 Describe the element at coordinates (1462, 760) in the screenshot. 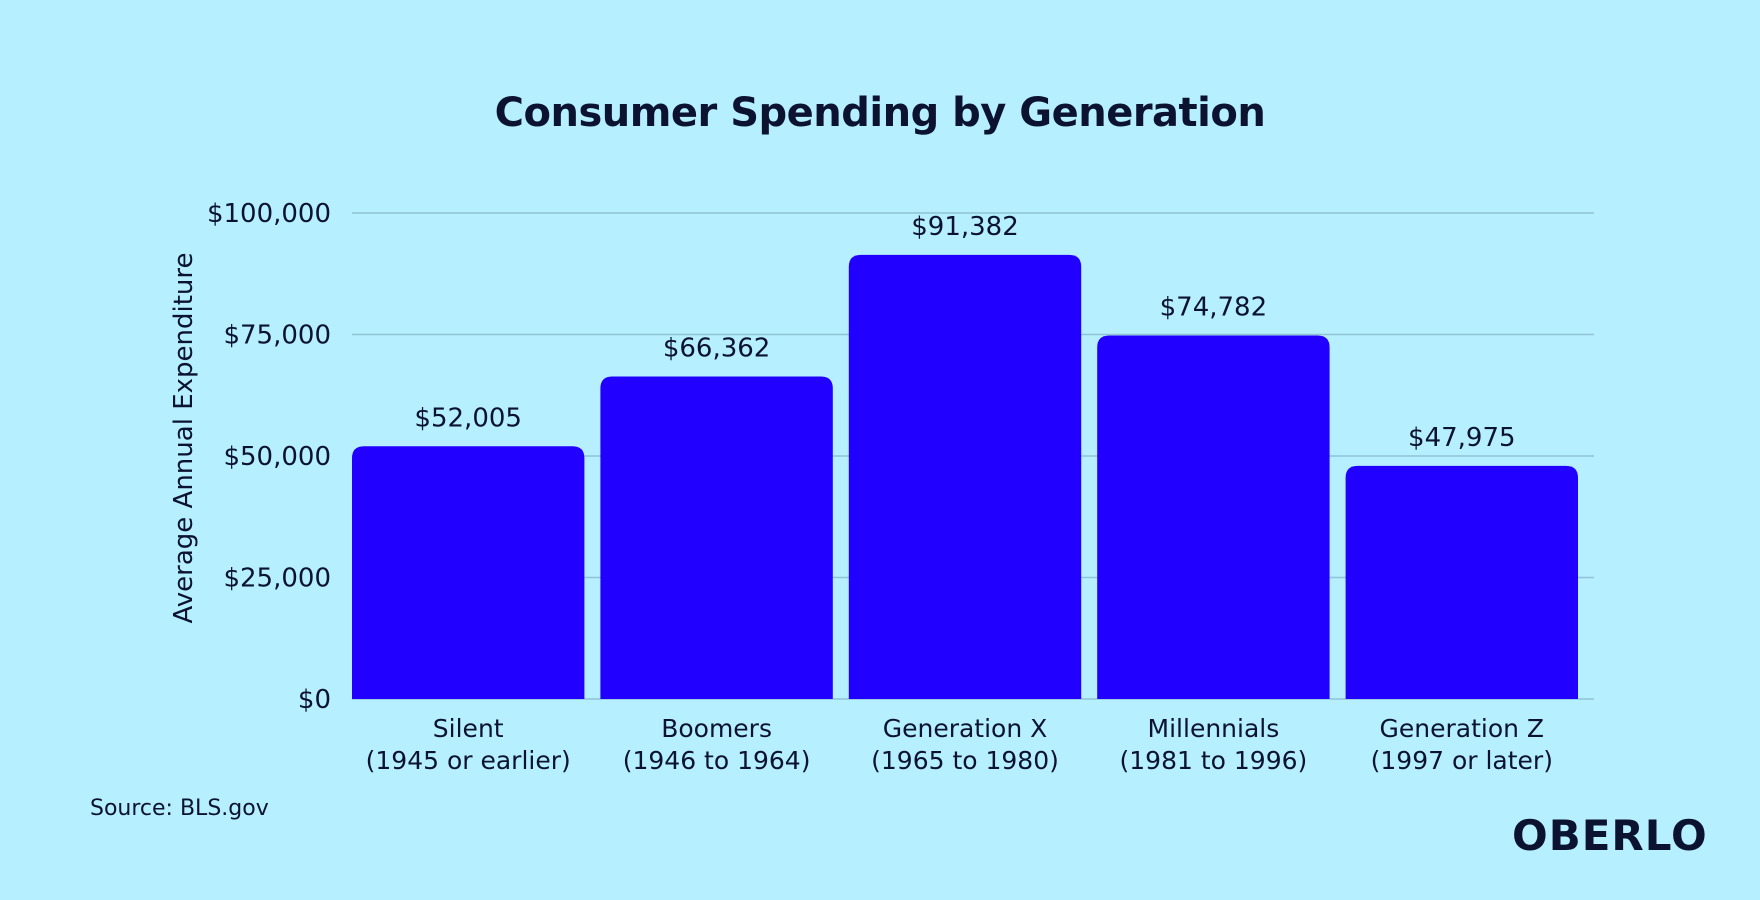

I see `x-tick-sublabel: (1997 or later)` at that location.